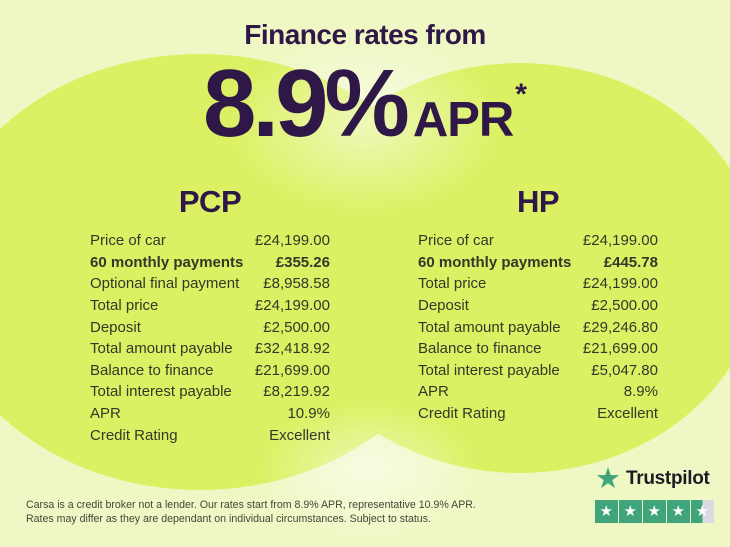  I want to click on promo-title: Finance rates from, so click(365, 34).